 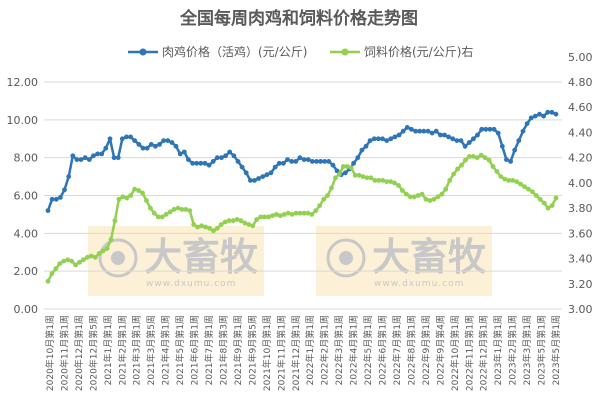 I want to click on right-tick-label: 4.20, so click(x=580, y=158).